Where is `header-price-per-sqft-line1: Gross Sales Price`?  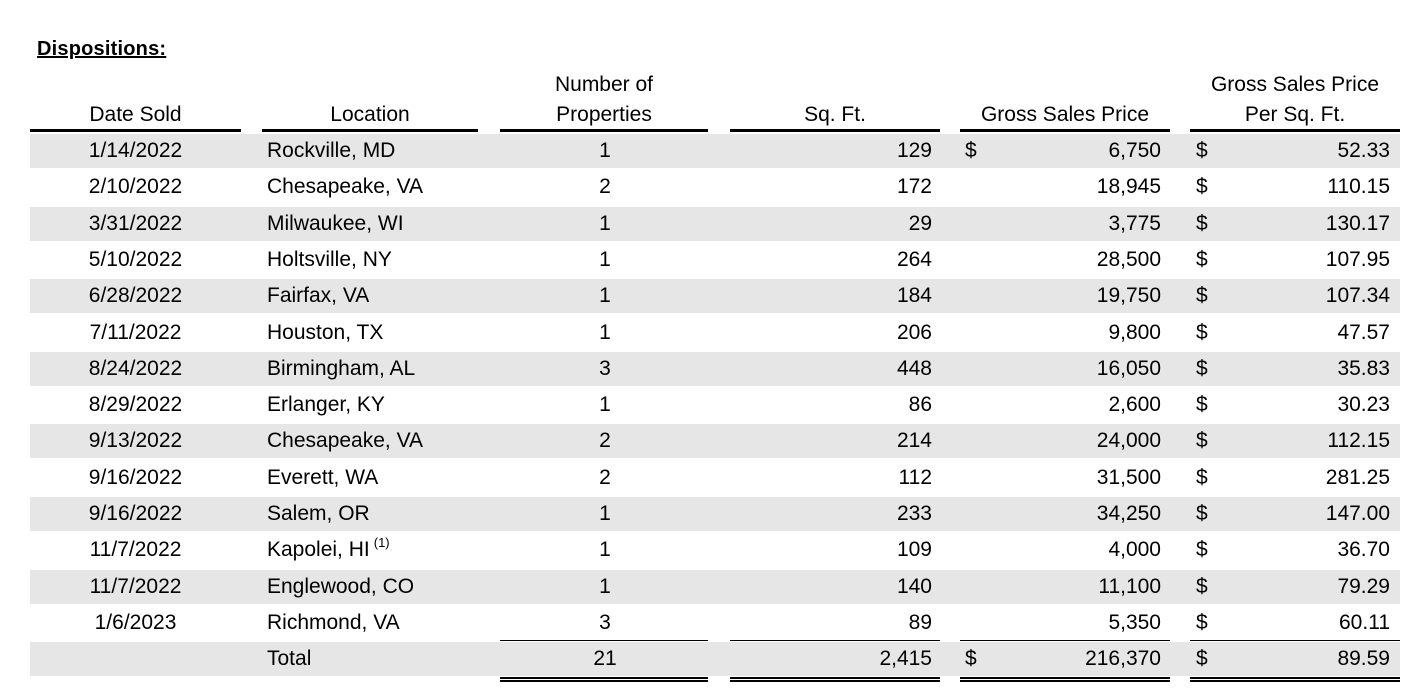 header-price-per-sqft-line1: Gross Sales Price is located at coordinates (1295, 84).